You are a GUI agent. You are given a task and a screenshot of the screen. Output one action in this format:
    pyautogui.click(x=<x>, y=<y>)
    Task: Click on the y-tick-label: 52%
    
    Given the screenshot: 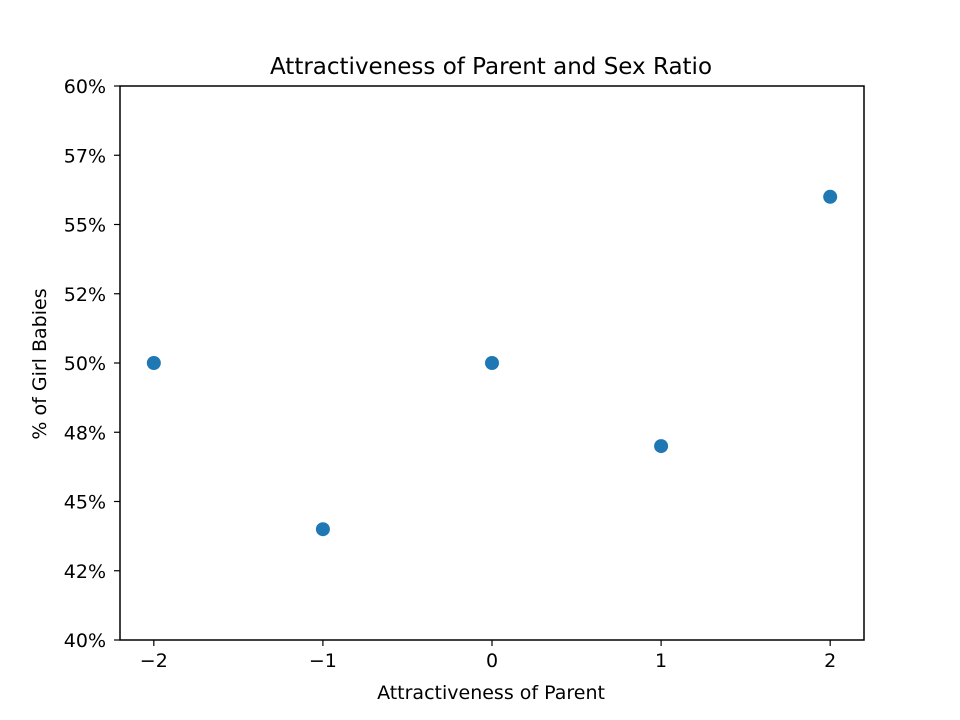 What is the action you would take?
    pyautogui.click(x=85, y=295)
    